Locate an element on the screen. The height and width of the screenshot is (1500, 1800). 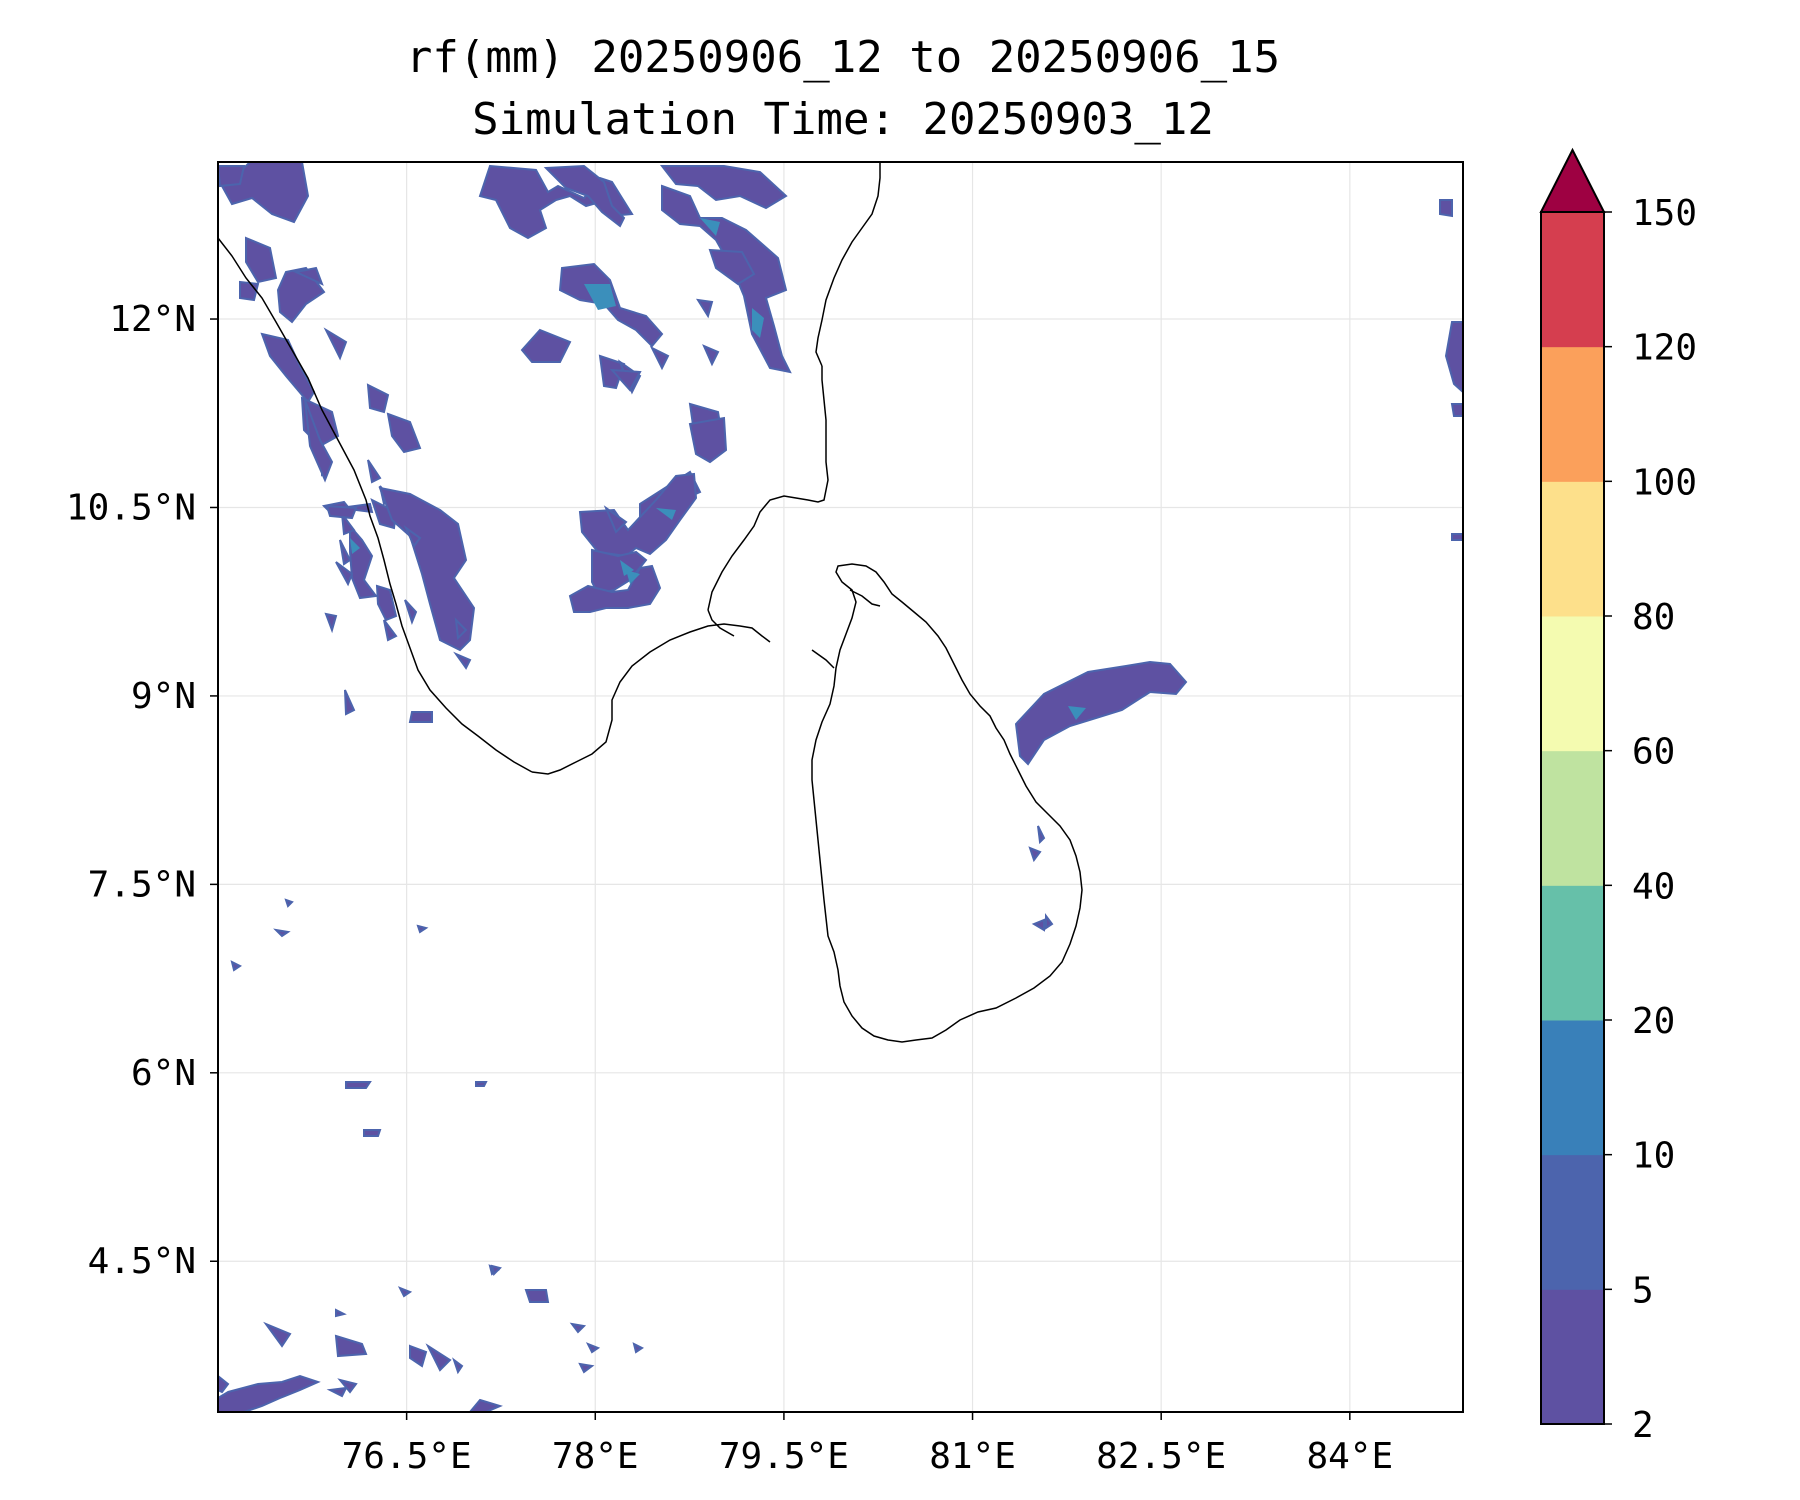
colorbar-tick-label: 2 is located at coordinates (1643, 1425).